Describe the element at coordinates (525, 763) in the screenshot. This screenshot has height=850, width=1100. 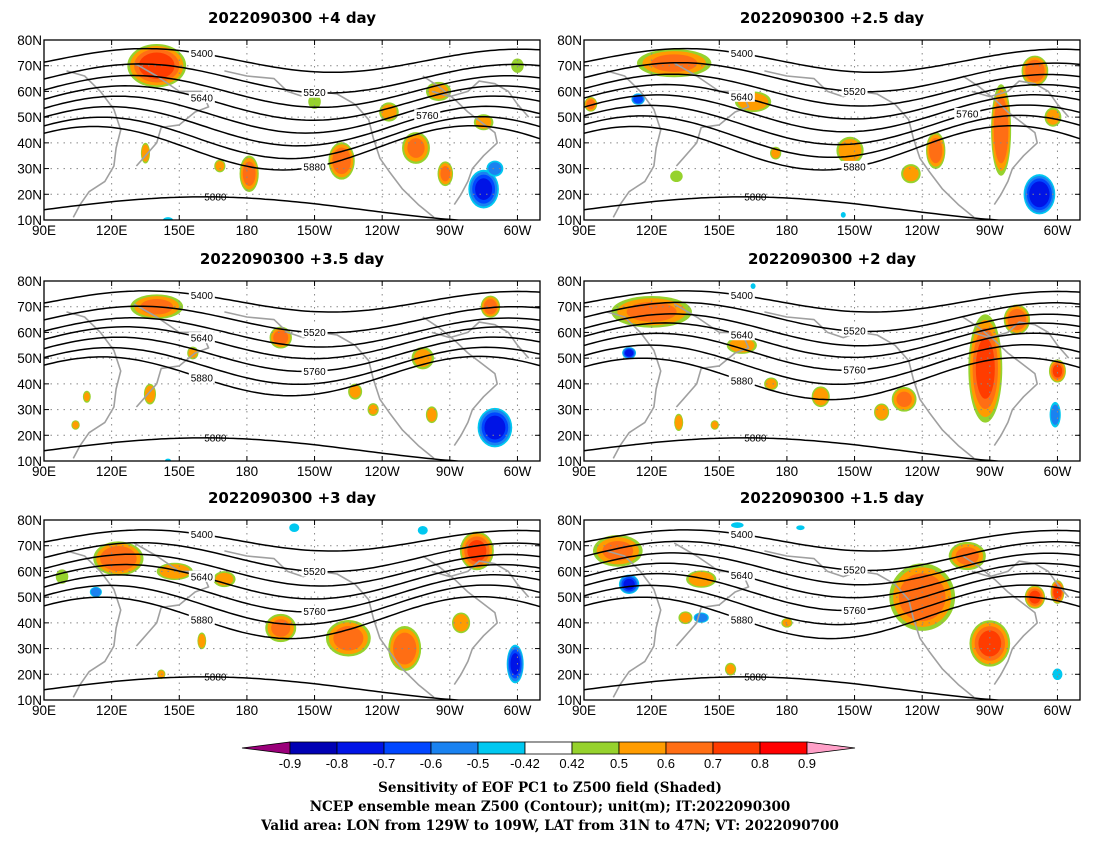
I see `colorbar-label: -0.42` at that location.